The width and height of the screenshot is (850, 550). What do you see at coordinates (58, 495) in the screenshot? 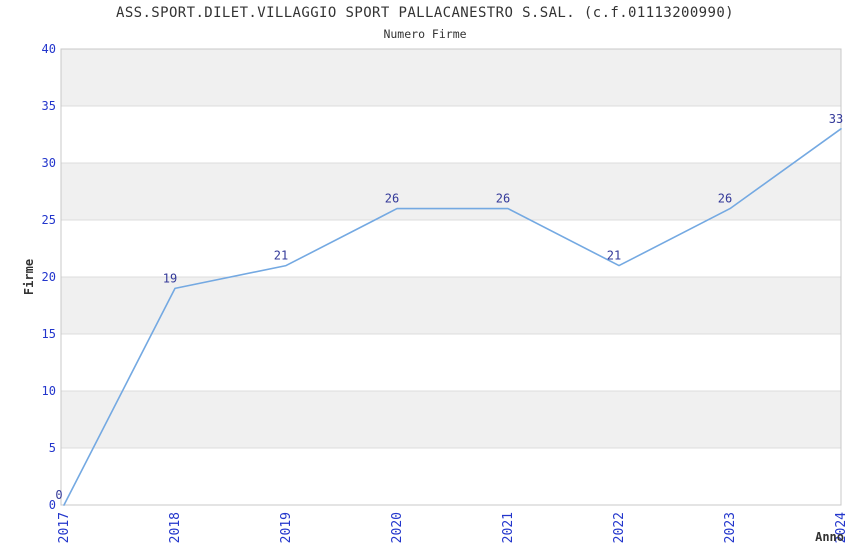
I see `data-point-label: 0` at bounding box center [58, 495].